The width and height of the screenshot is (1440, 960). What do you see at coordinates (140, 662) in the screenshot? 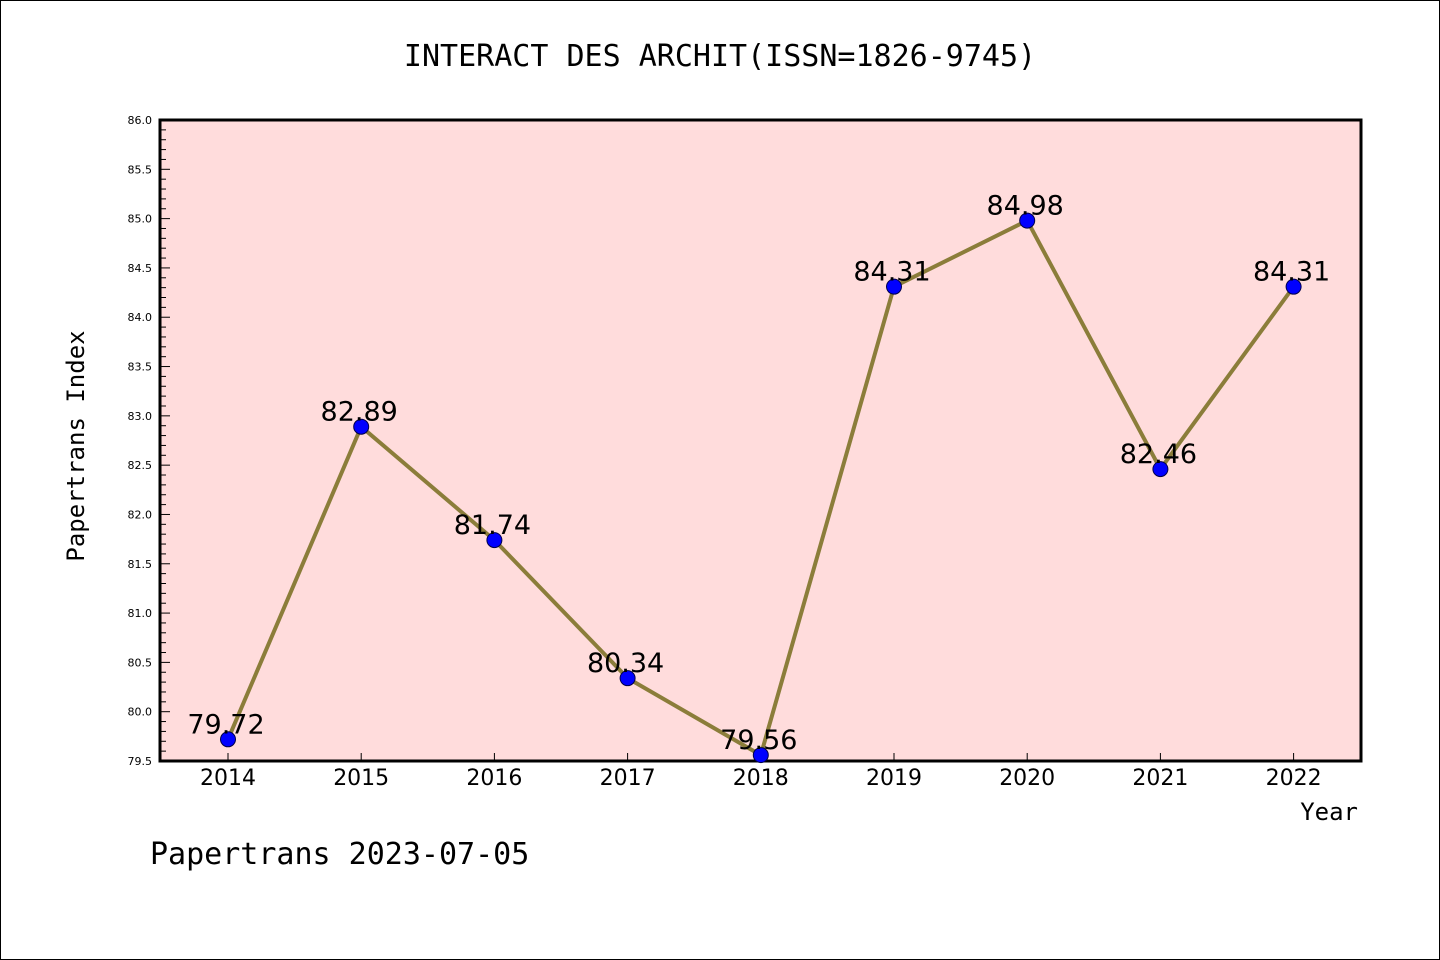
I see `y-tick-label: 80.5` at bounding box center [140, 662].